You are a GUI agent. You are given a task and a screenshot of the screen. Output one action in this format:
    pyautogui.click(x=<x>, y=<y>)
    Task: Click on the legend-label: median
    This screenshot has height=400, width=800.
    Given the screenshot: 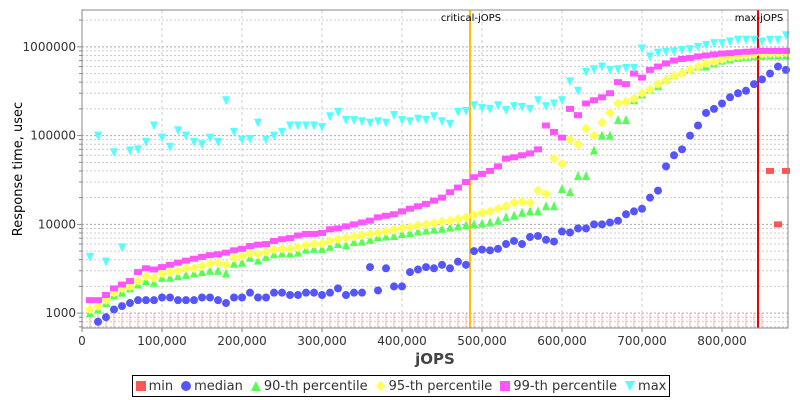 What is the action you would take?
    pyautogui.click(x=218, y=386)
    